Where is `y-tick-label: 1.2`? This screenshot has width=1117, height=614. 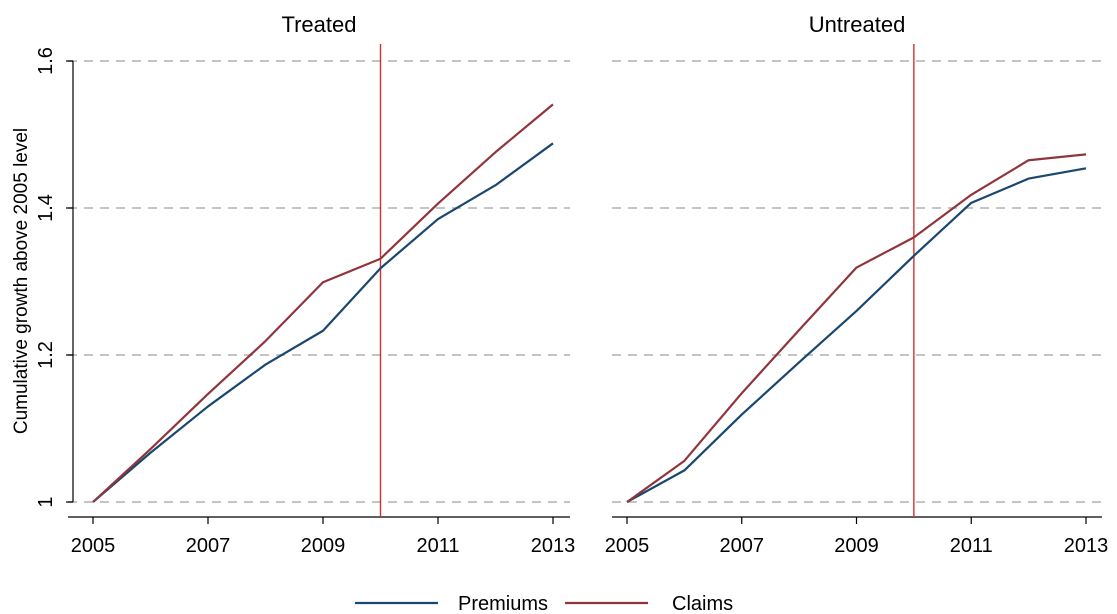 y-tick-label: 1.2 is located at coordinates (46, 355).